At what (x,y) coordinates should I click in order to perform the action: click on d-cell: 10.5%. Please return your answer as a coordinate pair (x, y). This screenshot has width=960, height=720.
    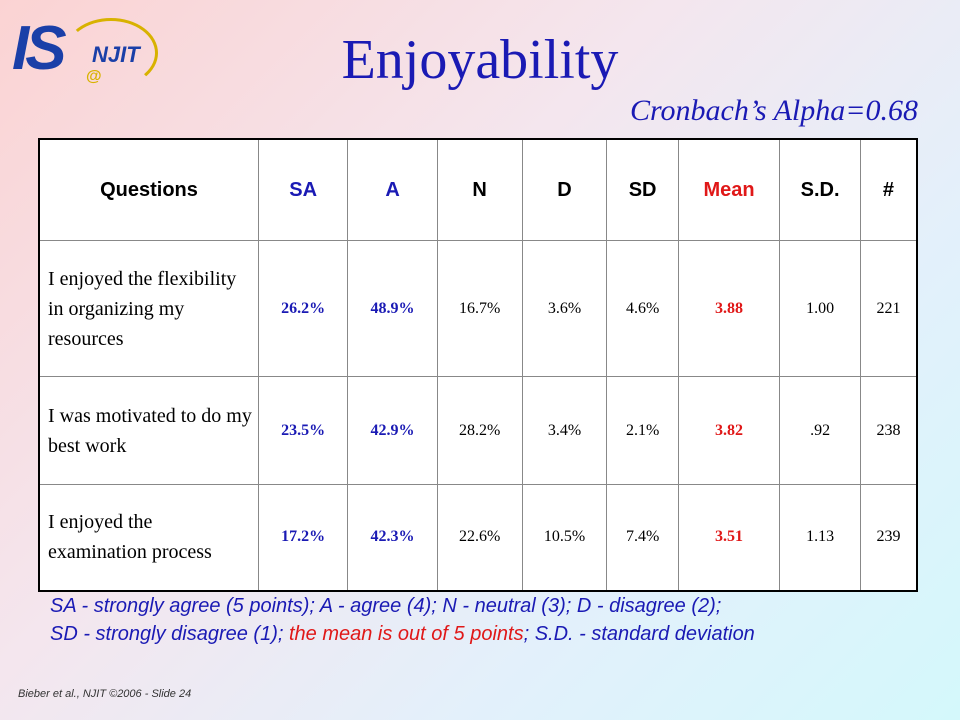
    Looking at the image, I should click on (564, 537).